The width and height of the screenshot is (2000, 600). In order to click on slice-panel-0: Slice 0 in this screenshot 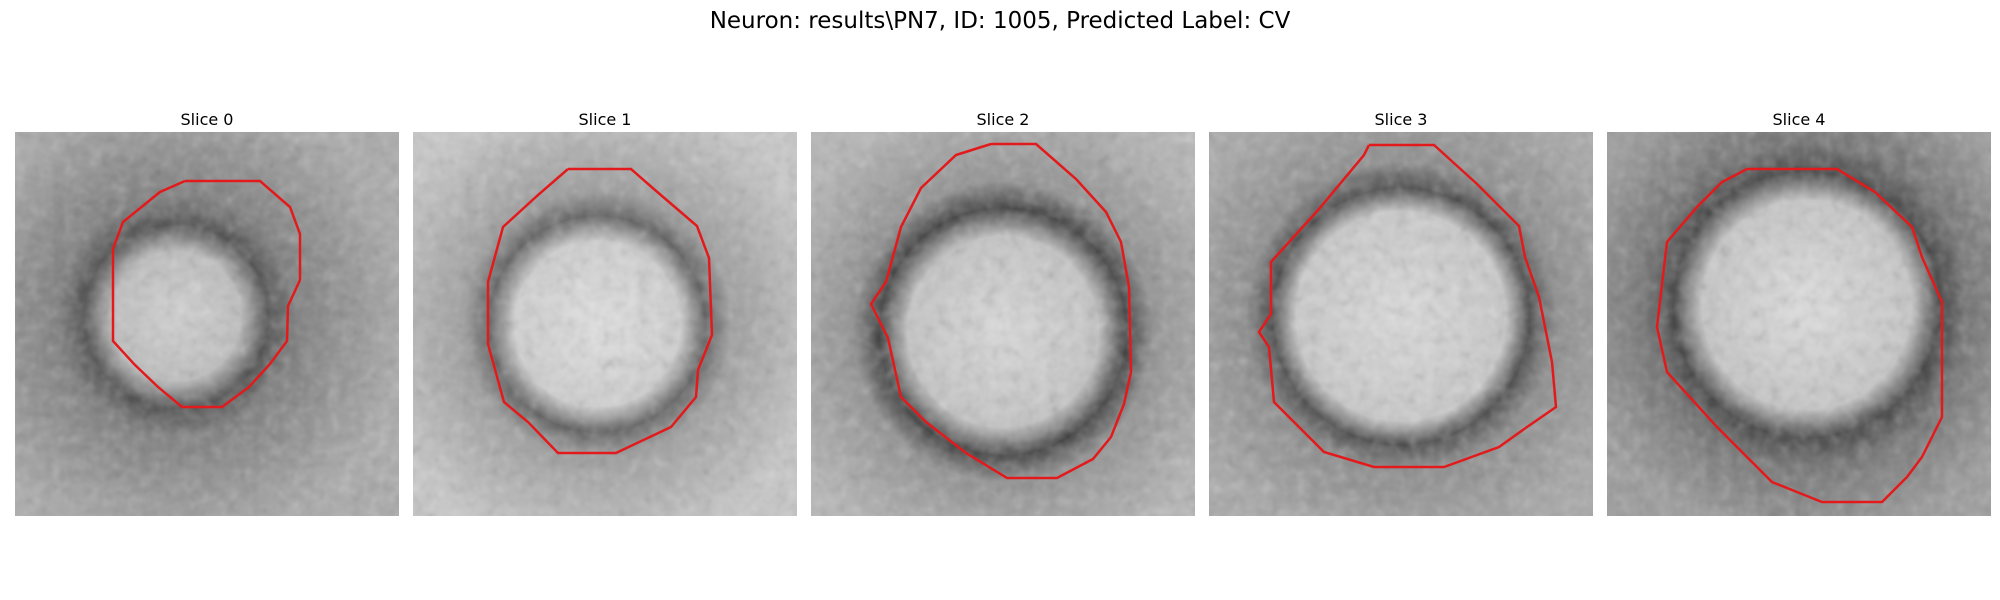, I will do `click(207, 313)`.